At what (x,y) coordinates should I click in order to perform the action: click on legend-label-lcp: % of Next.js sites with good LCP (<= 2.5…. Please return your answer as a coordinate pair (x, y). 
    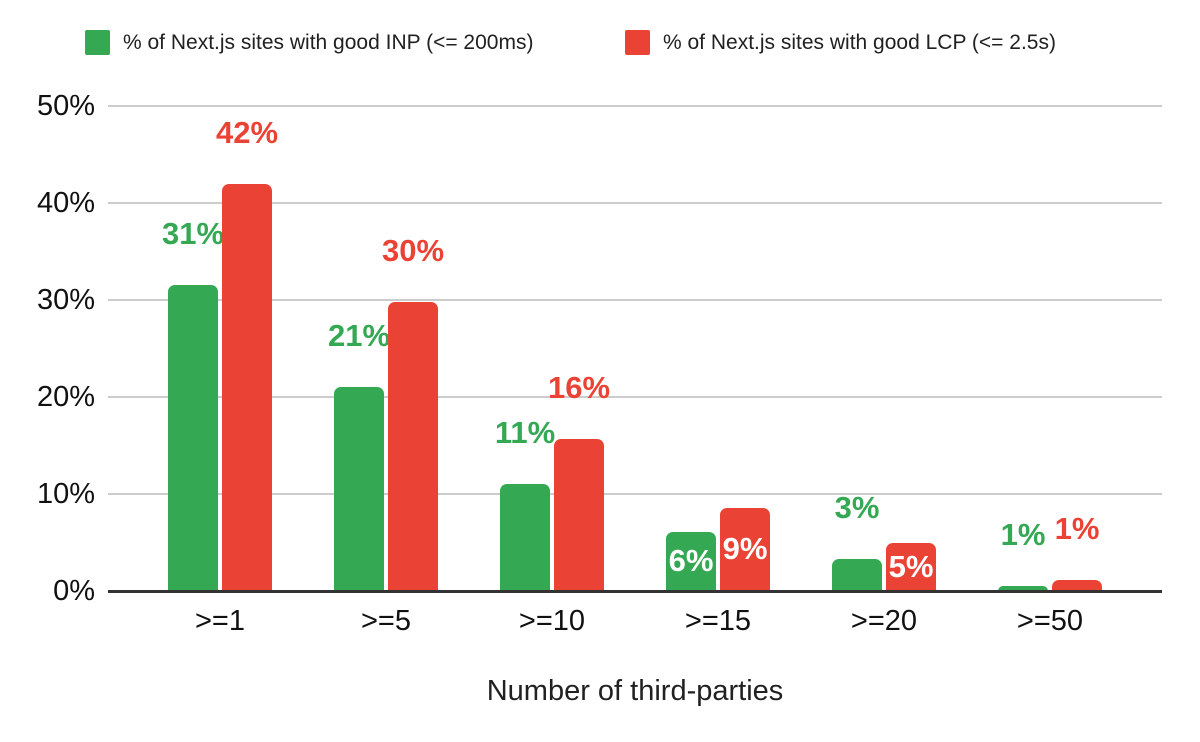
    Looking at the image, I should click on (859, 42).